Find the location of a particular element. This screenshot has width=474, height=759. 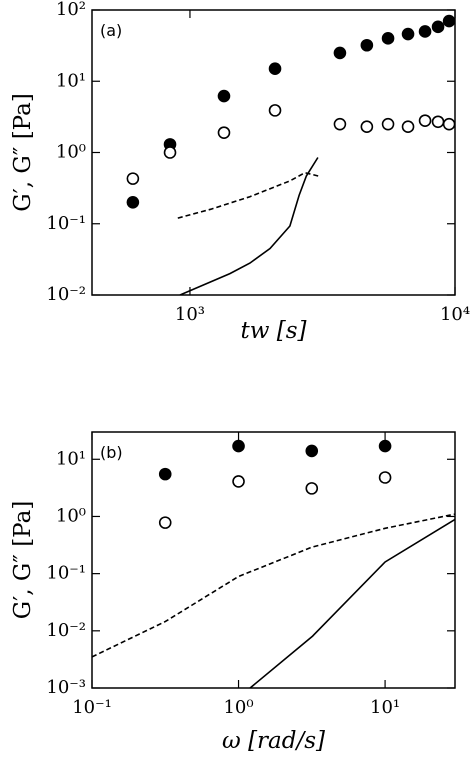

panel-label: (a) is located at coordinates (111, 30).